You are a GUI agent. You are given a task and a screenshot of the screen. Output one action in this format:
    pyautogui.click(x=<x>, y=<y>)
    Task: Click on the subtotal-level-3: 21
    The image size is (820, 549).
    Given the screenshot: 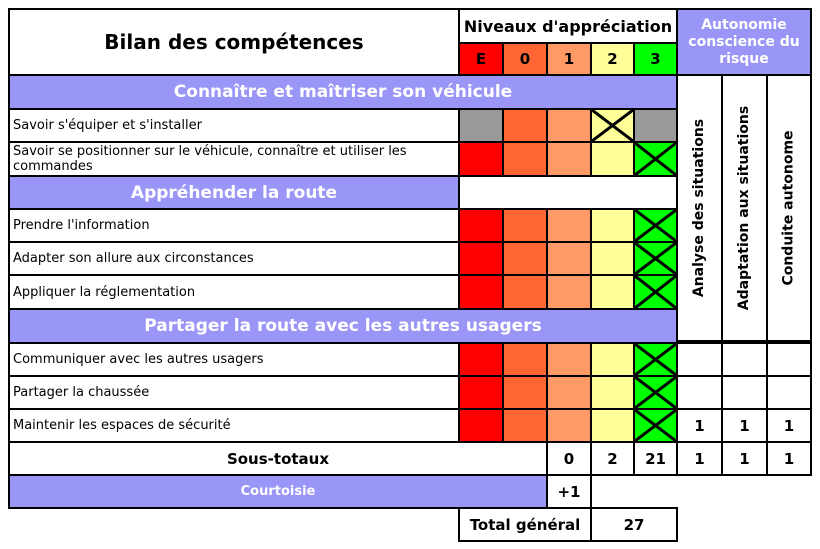 What is the action you would take?
    pyautogui.click(x=655, y=458)
    